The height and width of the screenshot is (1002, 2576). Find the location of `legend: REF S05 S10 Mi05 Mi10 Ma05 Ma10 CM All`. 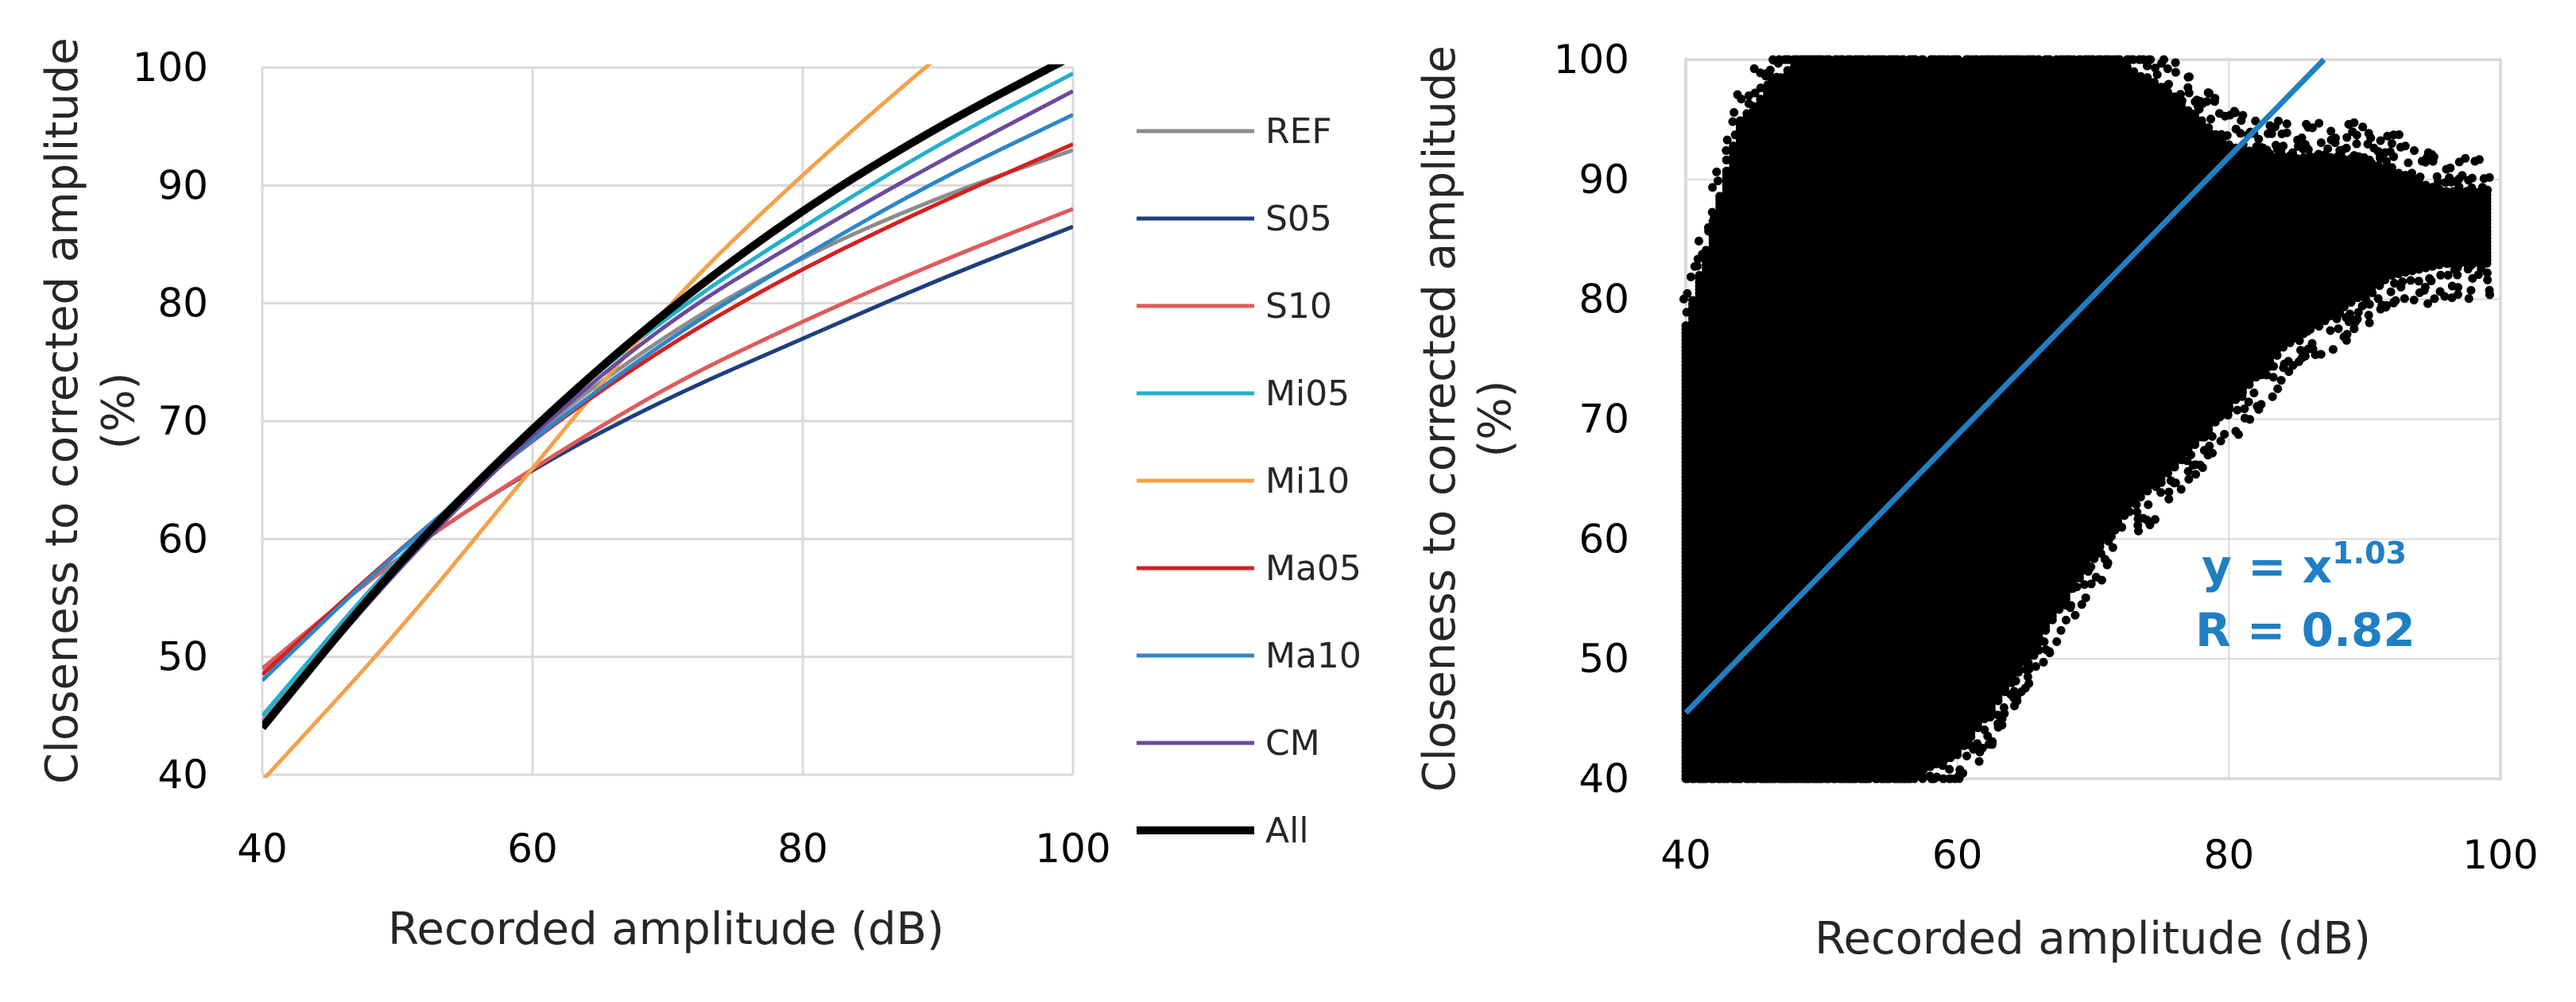

legend: REF S05 S10 Mi05 Mi10 Ma05 Ma10 CM All is located at coordinates (1249, 481).